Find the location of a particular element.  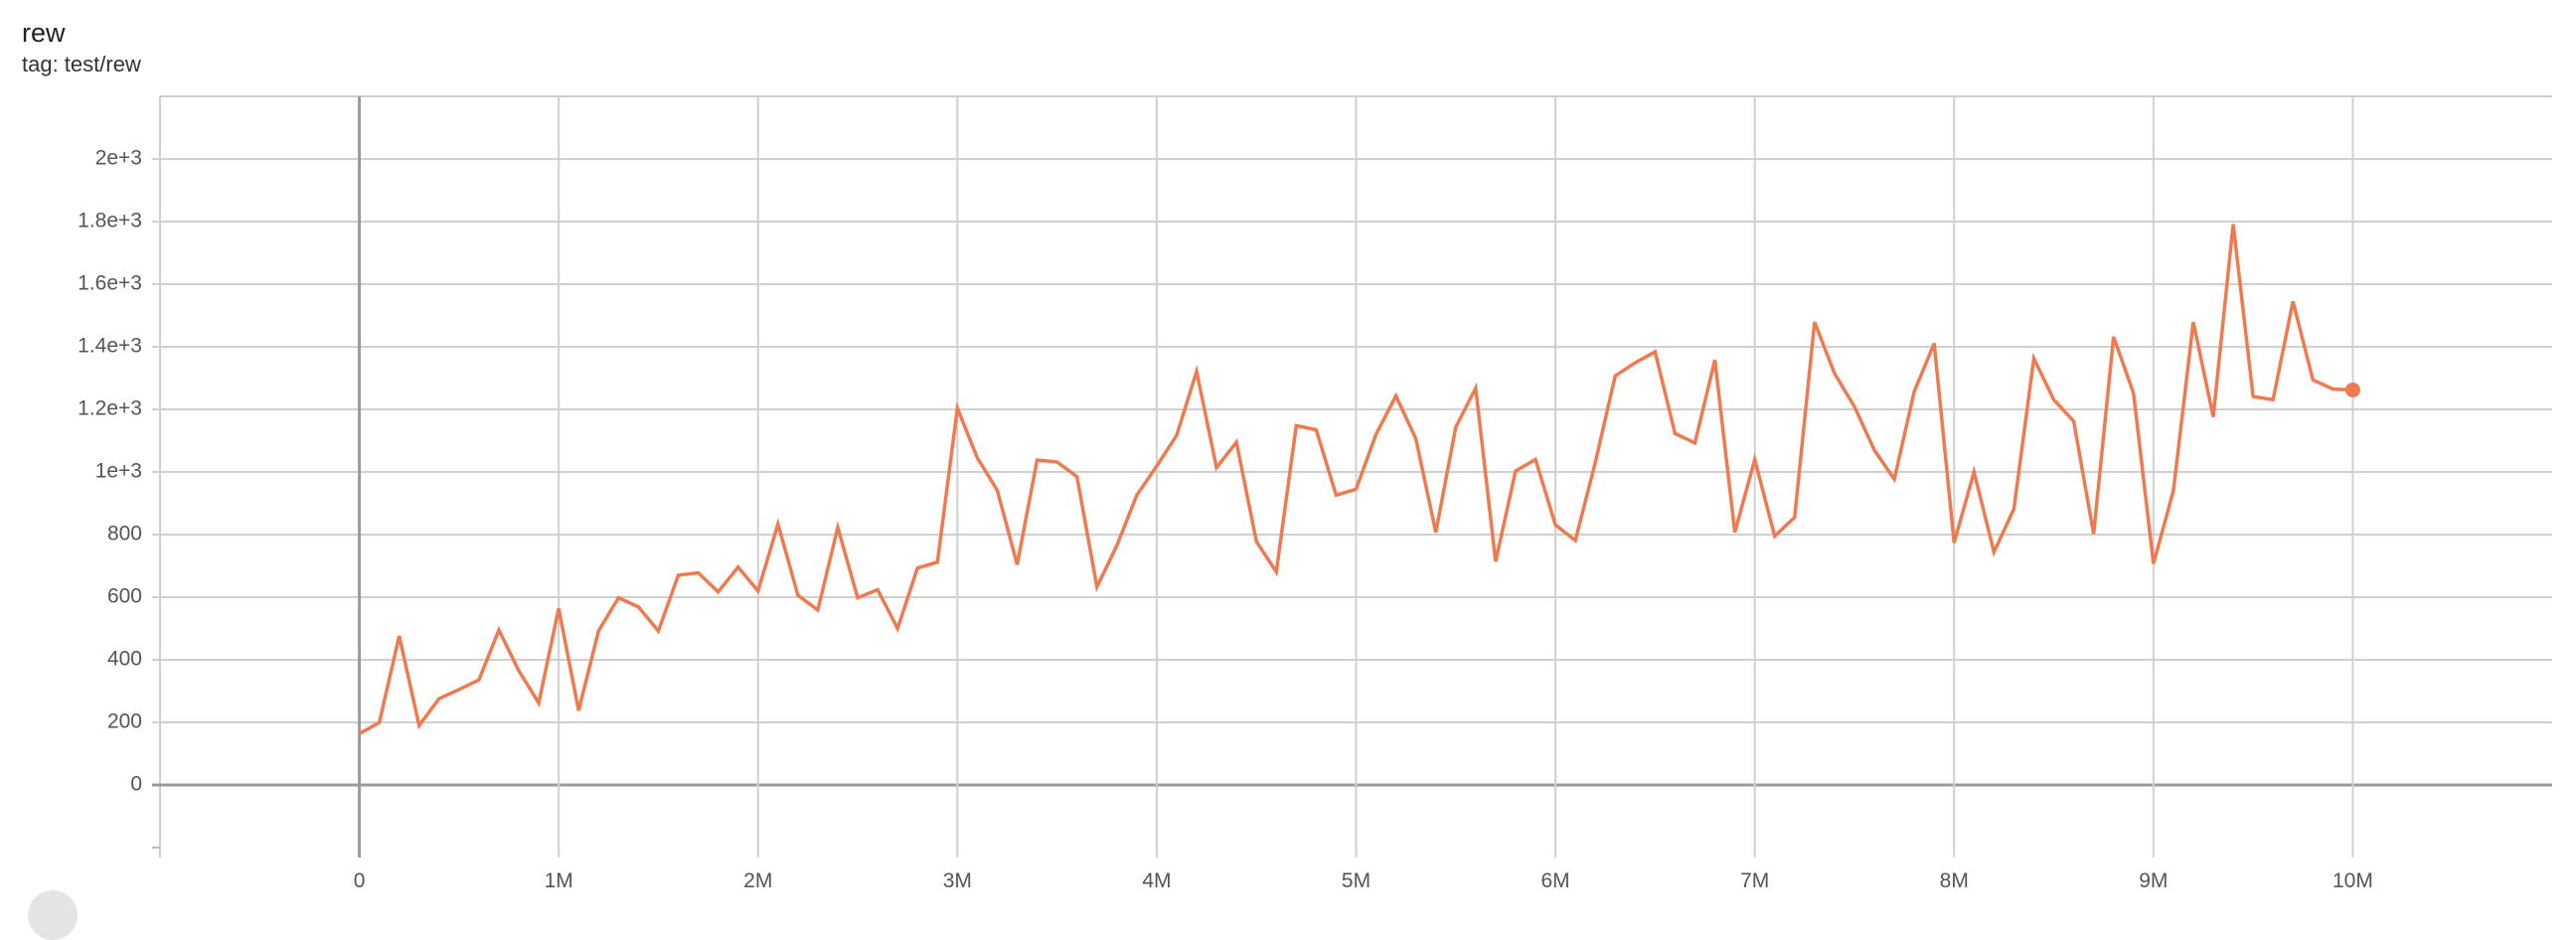

x-tick-label: 4M is located at coordinates (1156, 880).